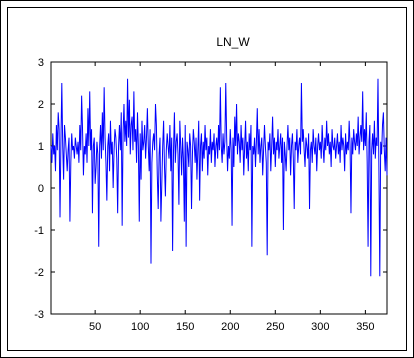 The height and width of the screenshot is (358, 414). What do you see at coordinates (41, 147) in the screenshot?
I see `y-tick-label: 1` at bounding box center [41, 147].